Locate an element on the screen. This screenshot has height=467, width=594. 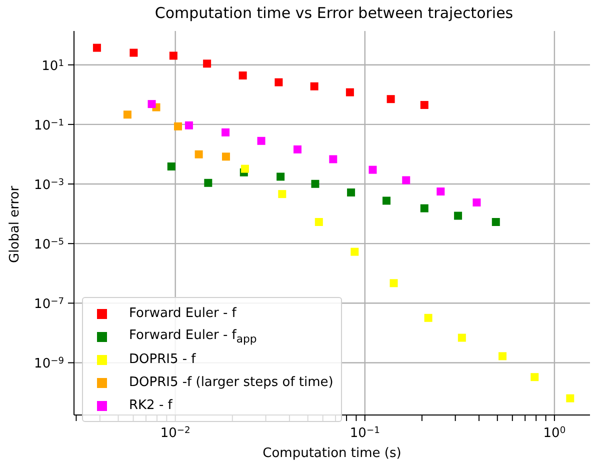
y-tick-label: 10$^{−5}$ is located at coordinates (49, 245).